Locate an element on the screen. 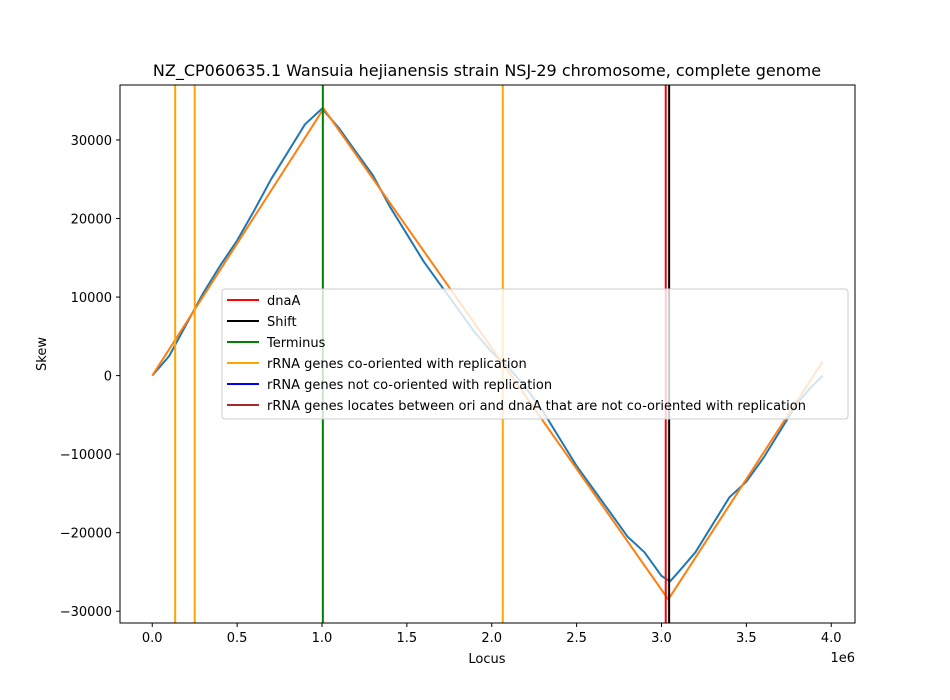 Image resolution: width=950 pixels, height=700 pixels. legend-label: Shift is located at coordinates (282, 322).